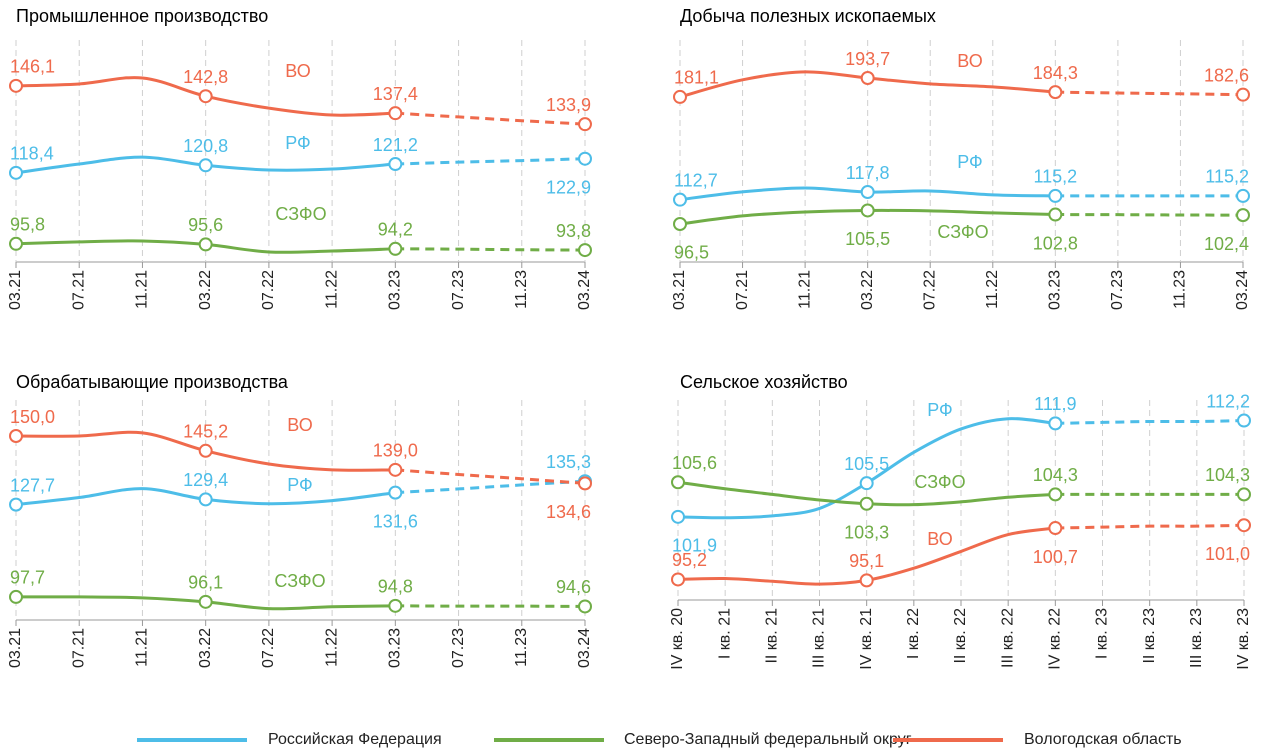 The image size is (1263, 749). Describe the element at coordinates (696, 180) in the screenshot. I see `data-label: 112,7` at that location.